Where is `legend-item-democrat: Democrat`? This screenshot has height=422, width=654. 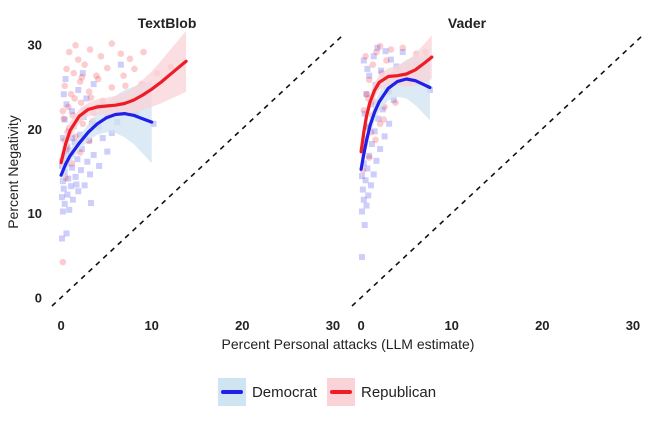 legend-item-democrat: Democrat is located at coordinates (267, 392).